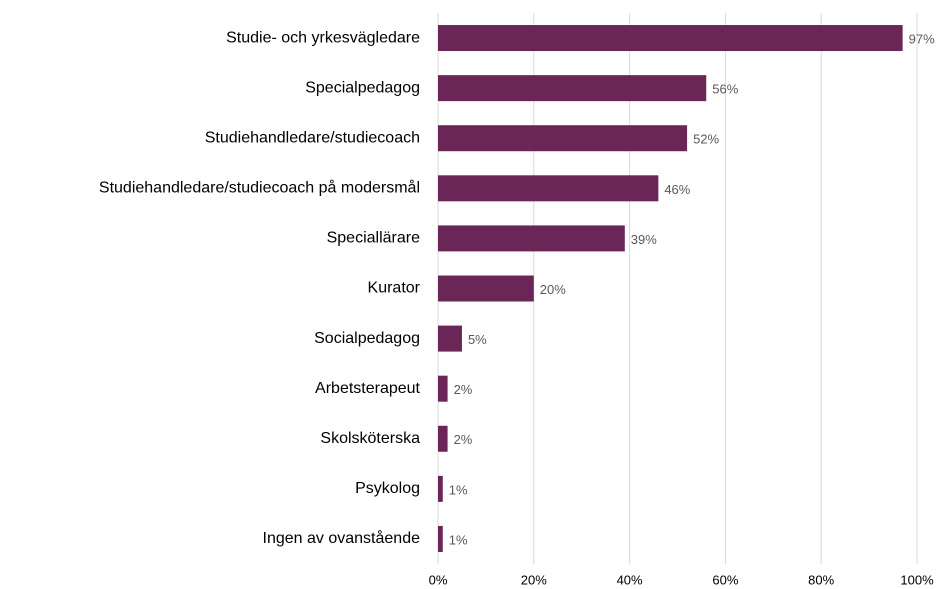 The image size is (950, 589). I want to click on y-tick-label: Ingen av ovanstående, so click(342, 538).